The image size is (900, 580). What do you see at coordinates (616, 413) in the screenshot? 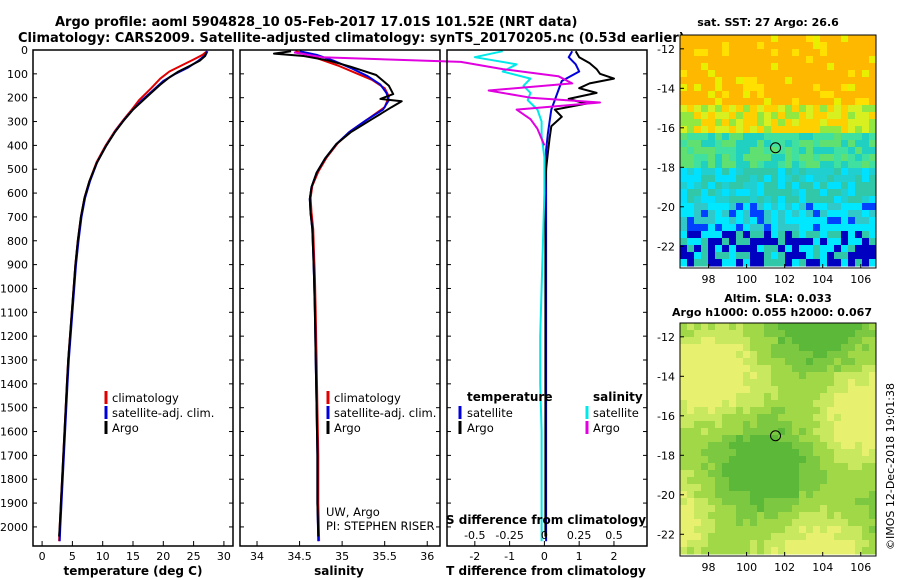
I see `difference-legend-s-satellite: satellite` at bounding box center [616, 413].